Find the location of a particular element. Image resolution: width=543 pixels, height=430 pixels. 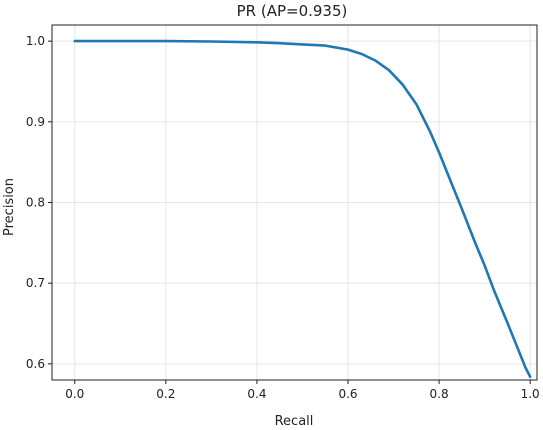

x-tick-label: 0.4 is located at coordinates (256, 394).